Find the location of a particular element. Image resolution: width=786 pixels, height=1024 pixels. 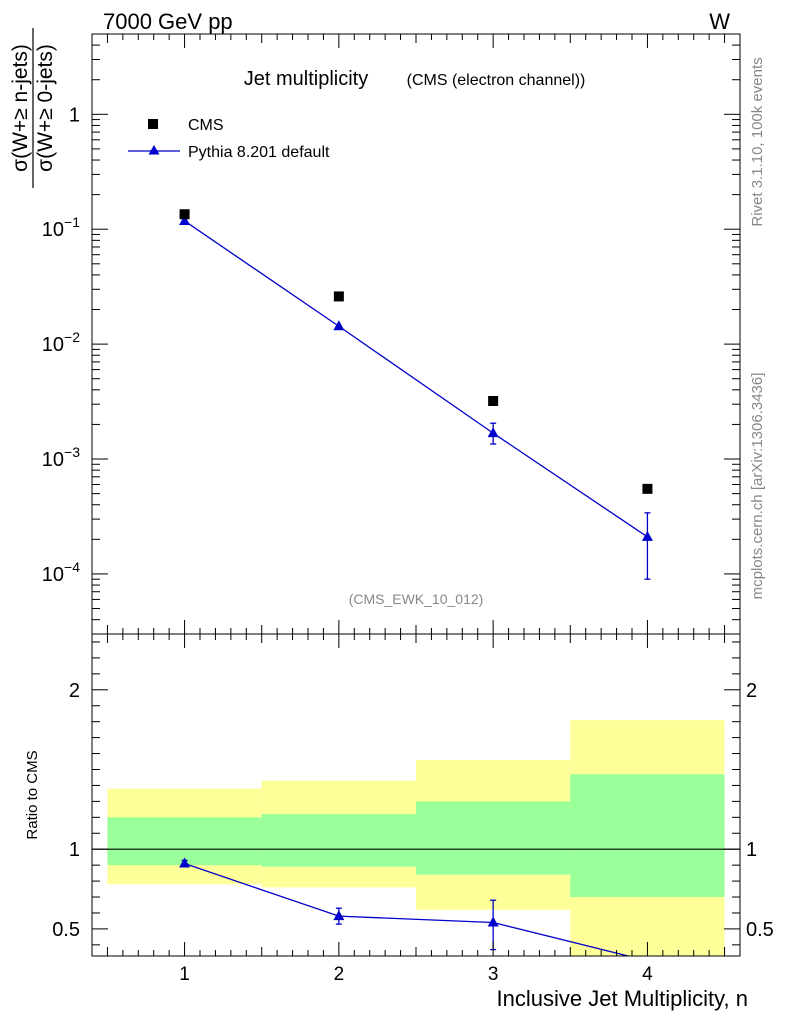

legend-cms-marker is located at coordinates (153, 124).